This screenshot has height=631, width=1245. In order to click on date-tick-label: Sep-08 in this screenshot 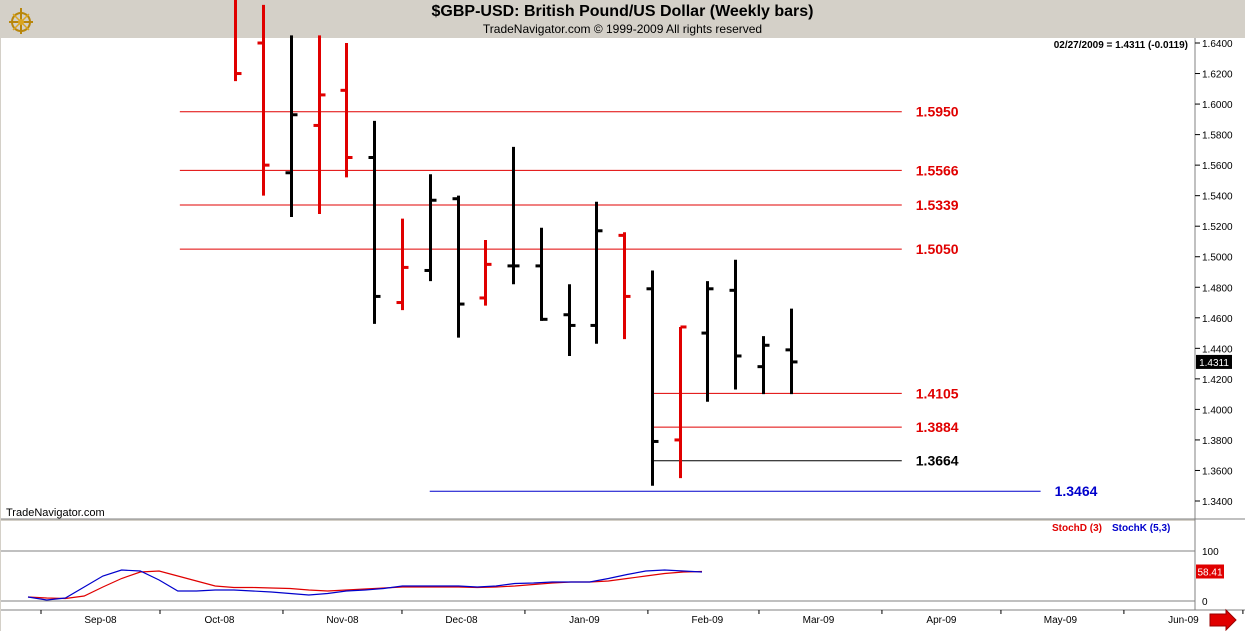, I will do `click(100, 620)`.